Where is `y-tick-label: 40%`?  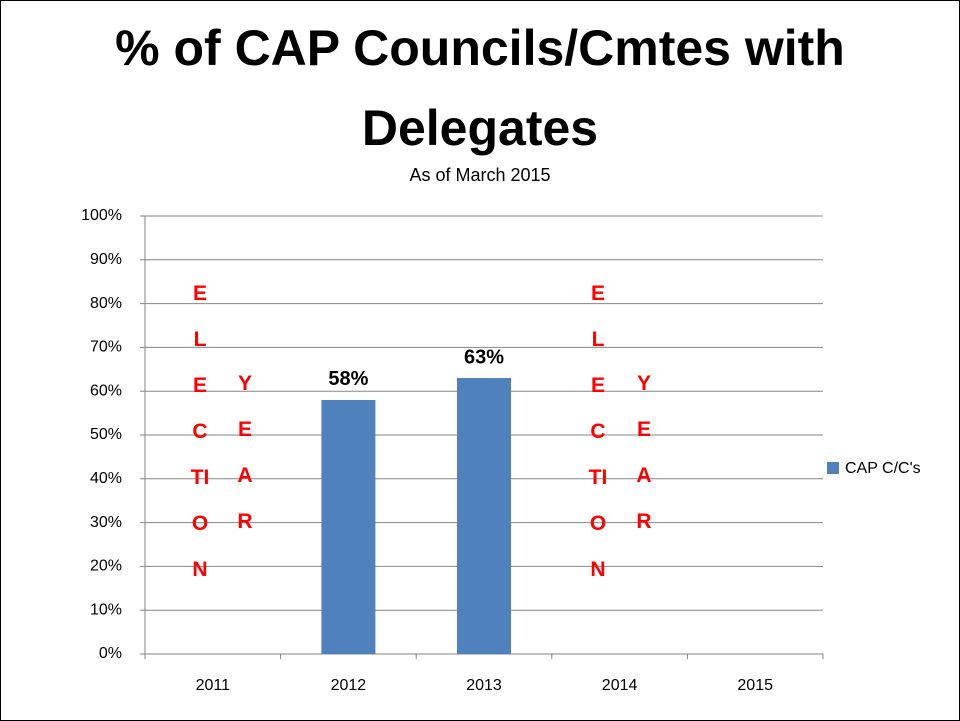
y-tick-label: 40% is located at coordinates (106, 478).